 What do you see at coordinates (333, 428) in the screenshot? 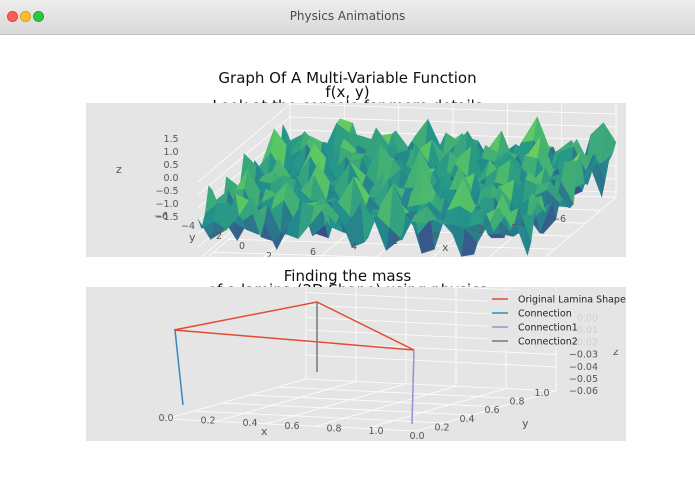
I see `x-tick-label: 0.8` at bounding box center [333, 428].